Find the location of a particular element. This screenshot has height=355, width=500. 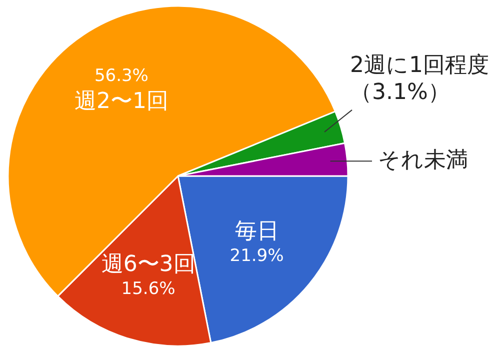

data-label: 56.3% is located at coordinates (121, 76).